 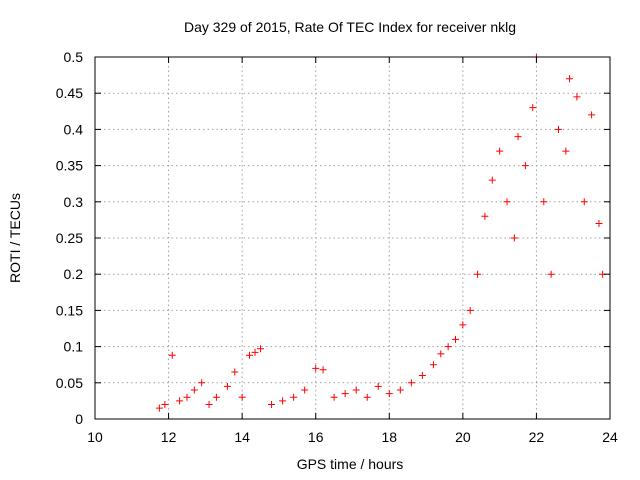 What do you see at coordinates (69, 93) in the screenshot?
I see `y-tick-label: 0.45` at bounding box center [69, 93].